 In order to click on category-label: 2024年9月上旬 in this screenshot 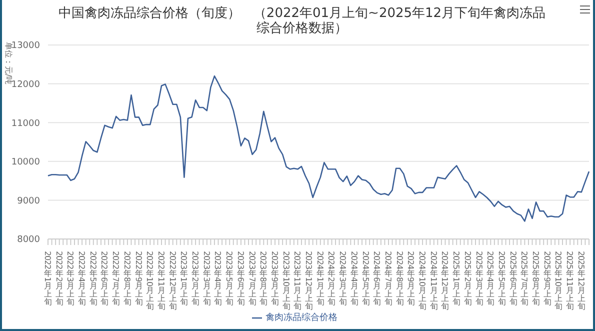, I will do `click(411, 278)`.